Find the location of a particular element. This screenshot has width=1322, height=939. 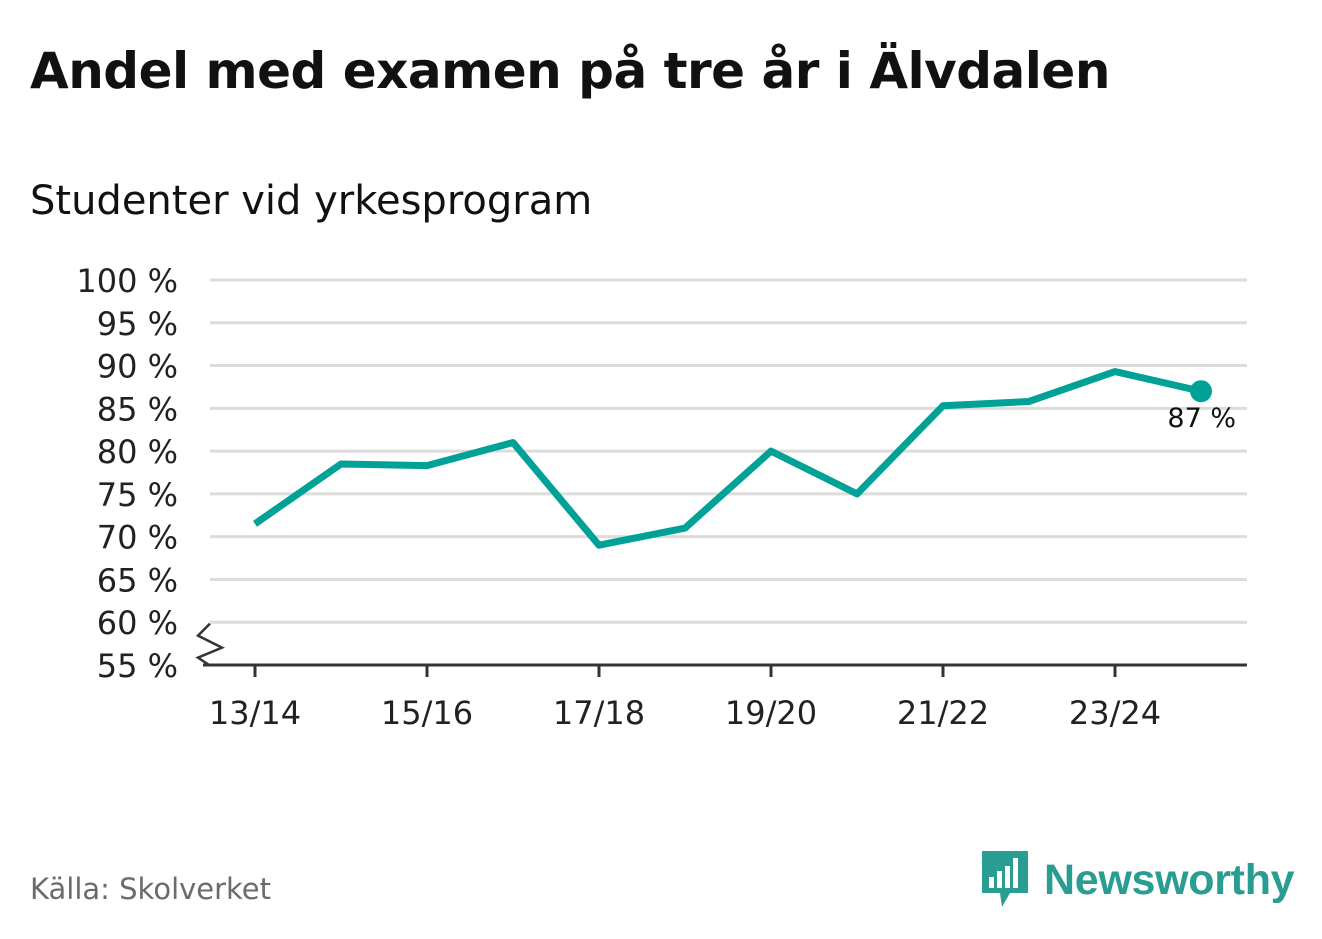

source-note: Källa: Skolverket is located at coordinates (151, 889).